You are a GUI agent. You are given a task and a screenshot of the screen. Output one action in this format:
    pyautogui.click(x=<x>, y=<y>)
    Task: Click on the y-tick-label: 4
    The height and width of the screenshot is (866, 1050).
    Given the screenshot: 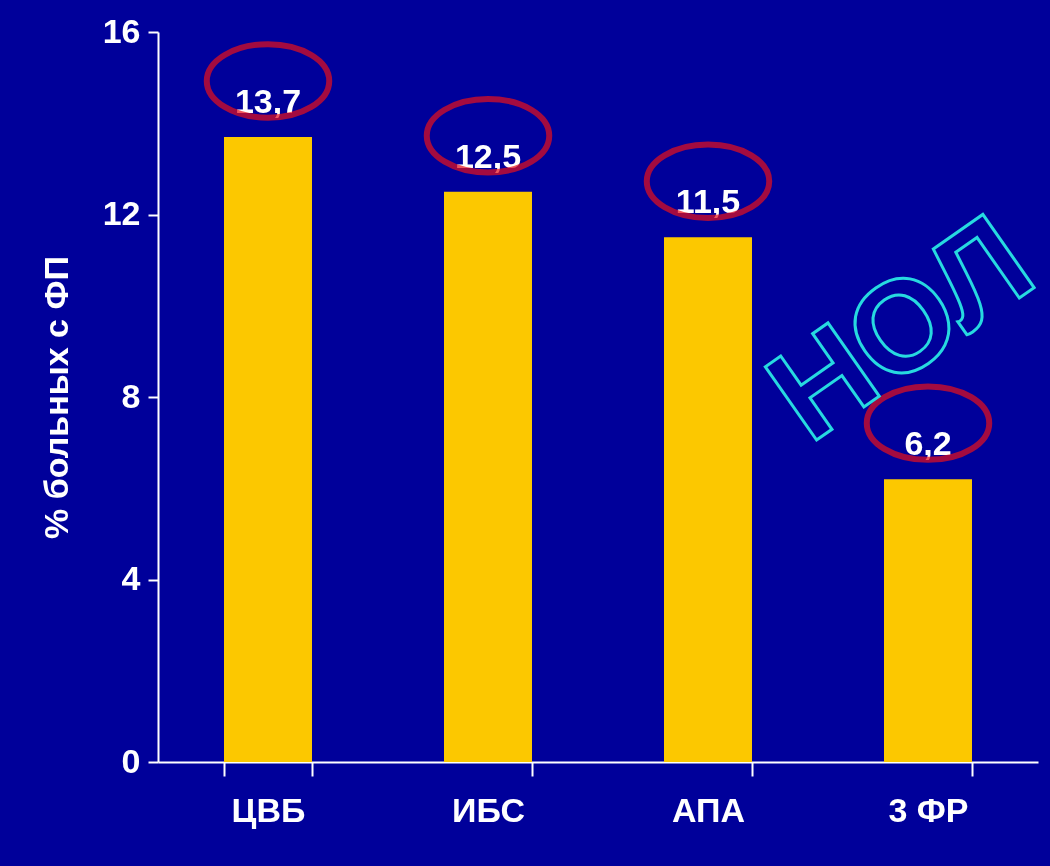 What is the action you would take?
    pyautogui.click(x=131, y=578)
    